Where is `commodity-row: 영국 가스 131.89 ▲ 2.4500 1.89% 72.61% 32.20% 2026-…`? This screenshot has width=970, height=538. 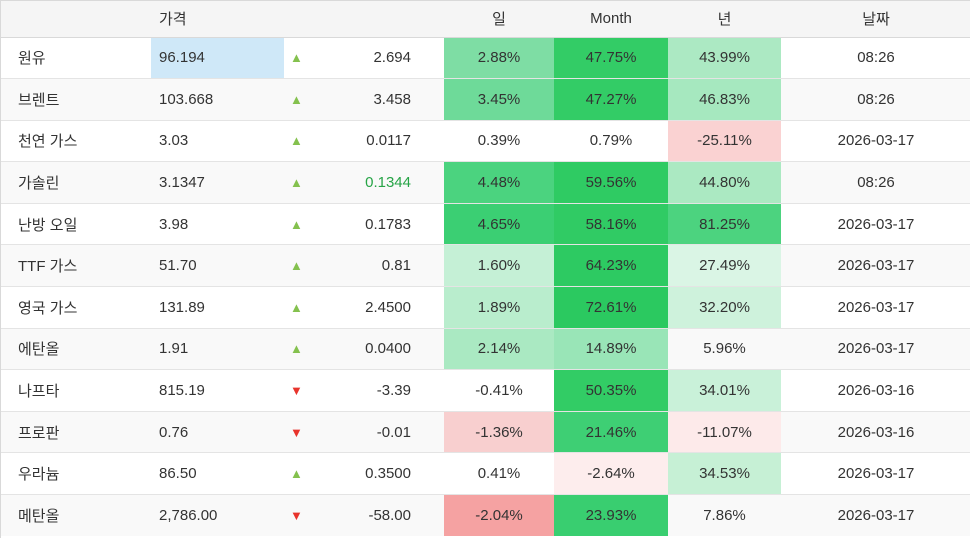
commodity-row: 영국 가스 131.89 ▲ 2.4500 1.89% 72.61% 32.20% 2026-… is located at coordinates (485, 307).